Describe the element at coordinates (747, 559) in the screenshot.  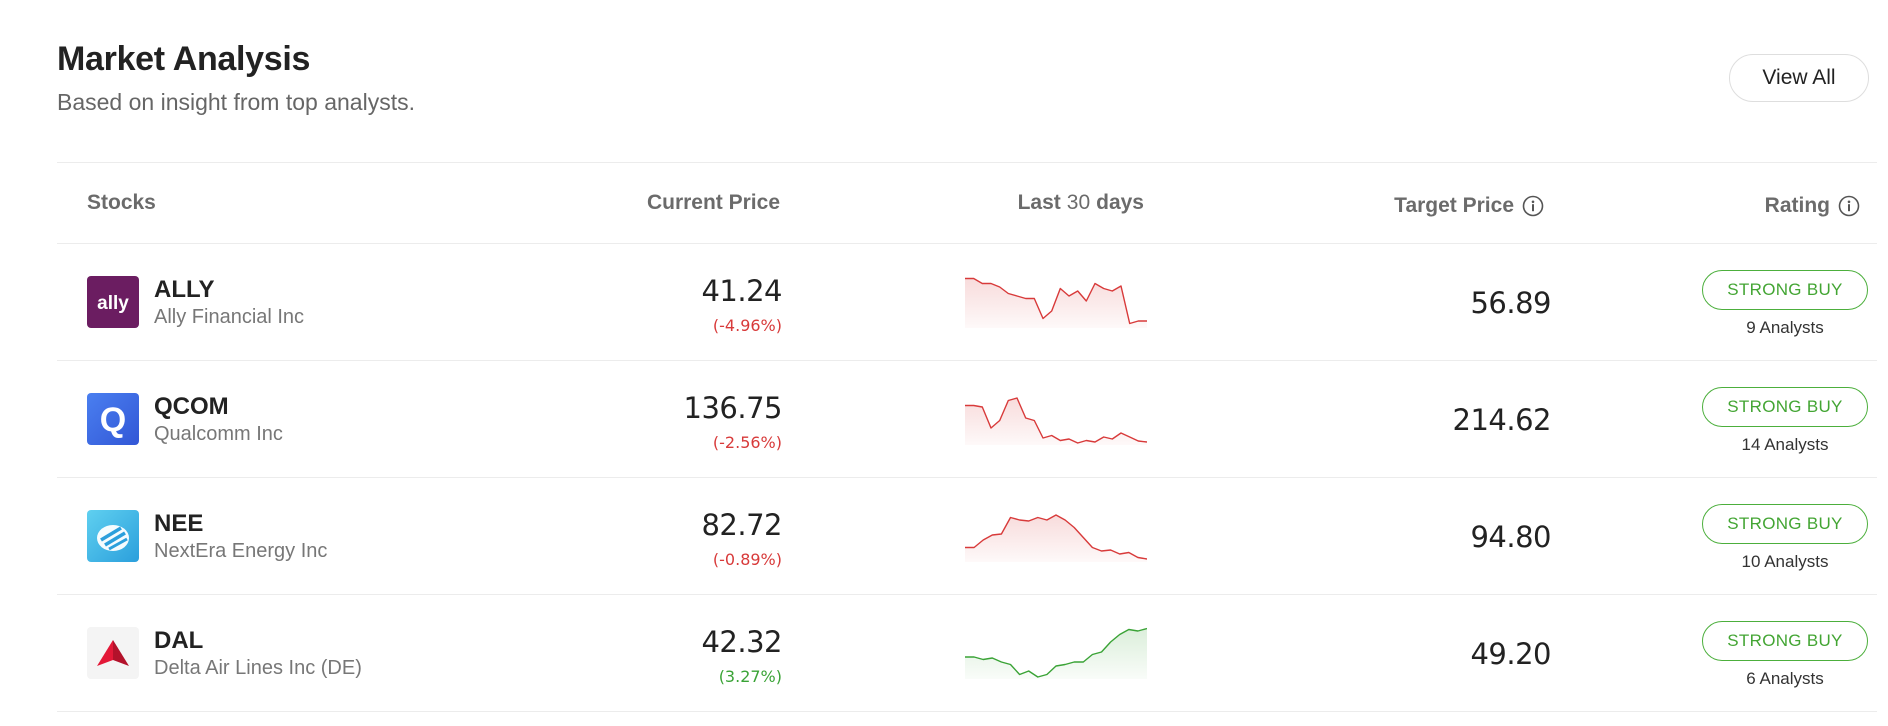
I see `price-change: (-0.89%)` at that location.